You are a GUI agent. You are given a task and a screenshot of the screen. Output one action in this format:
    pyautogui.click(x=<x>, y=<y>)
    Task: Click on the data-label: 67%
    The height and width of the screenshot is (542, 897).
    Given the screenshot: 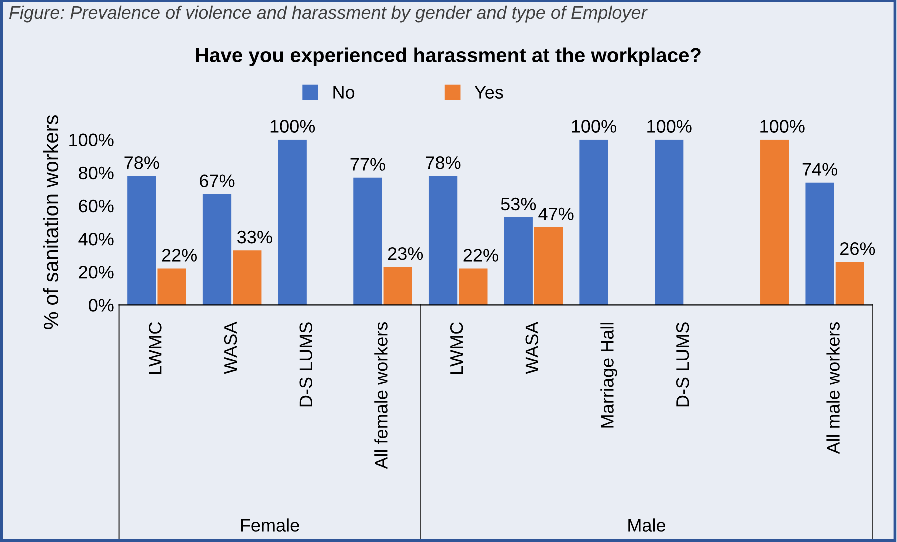 What is the action you would take?
    pyautogui.click(x=217, y=181)
    